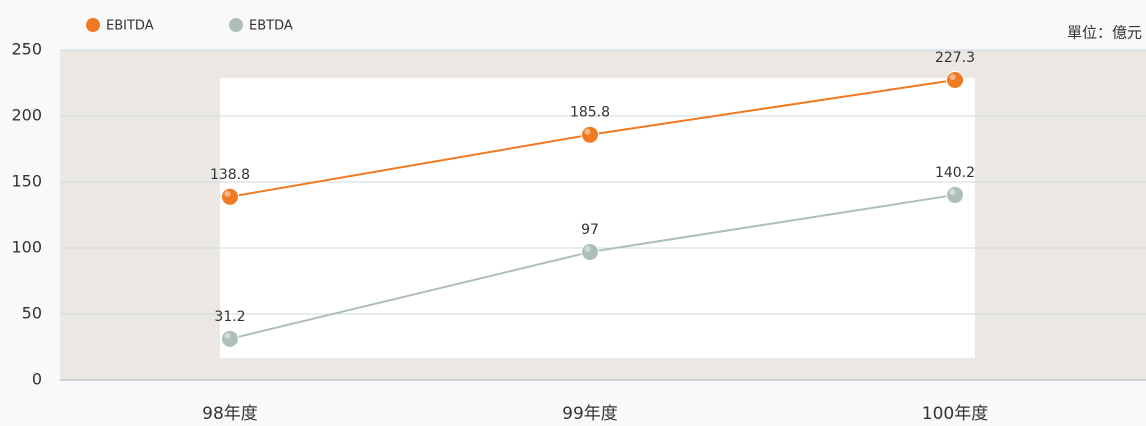 The height and width of the screenshot is (426, 1146). What do you see at coordinates (955, 58) in the screenshot?
I see `data-label: 227.3` at bounding box center [955, 58].